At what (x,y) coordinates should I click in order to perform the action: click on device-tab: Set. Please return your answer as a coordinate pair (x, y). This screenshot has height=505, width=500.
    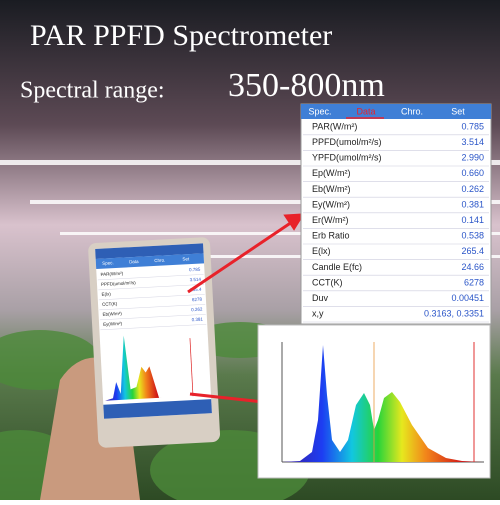
    Looking at the image, I should click on (186, 258).